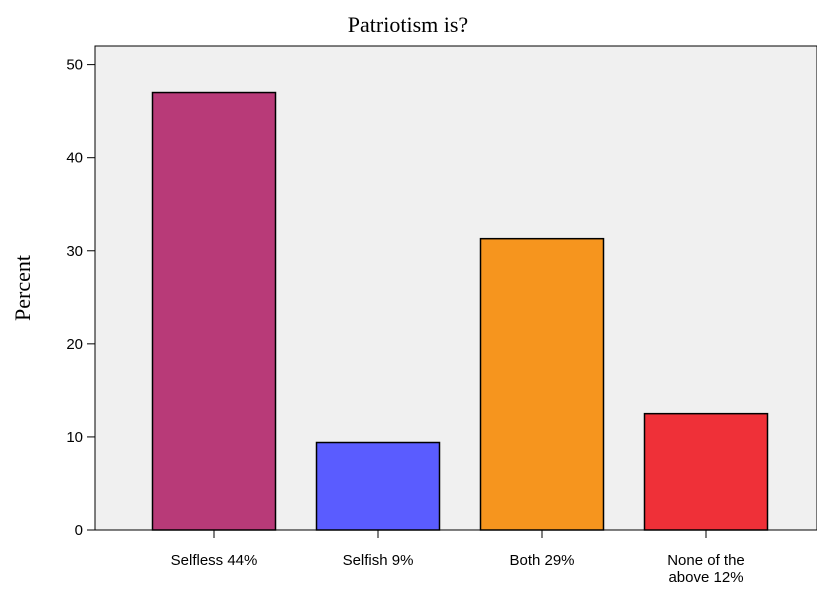 Image resolution: width=817 pixels, height=589 pixels. Describe the element at coordinates (541, 560) in the screenshot. I see `x-tick-label: Both 29%` at that location.